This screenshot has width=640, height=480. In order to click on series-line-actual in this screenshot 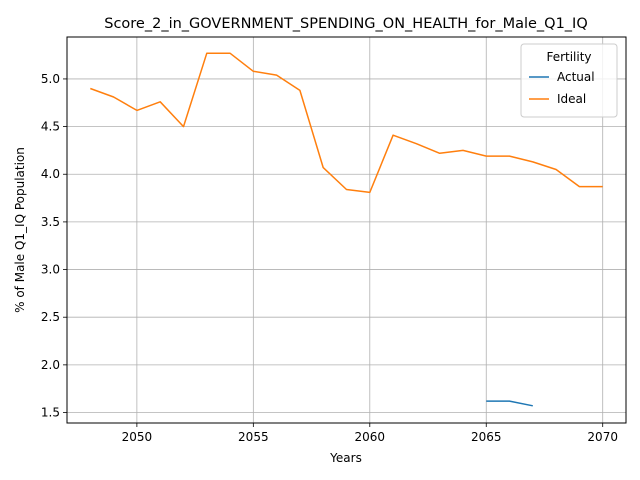, I will do `click(509, 403)`.